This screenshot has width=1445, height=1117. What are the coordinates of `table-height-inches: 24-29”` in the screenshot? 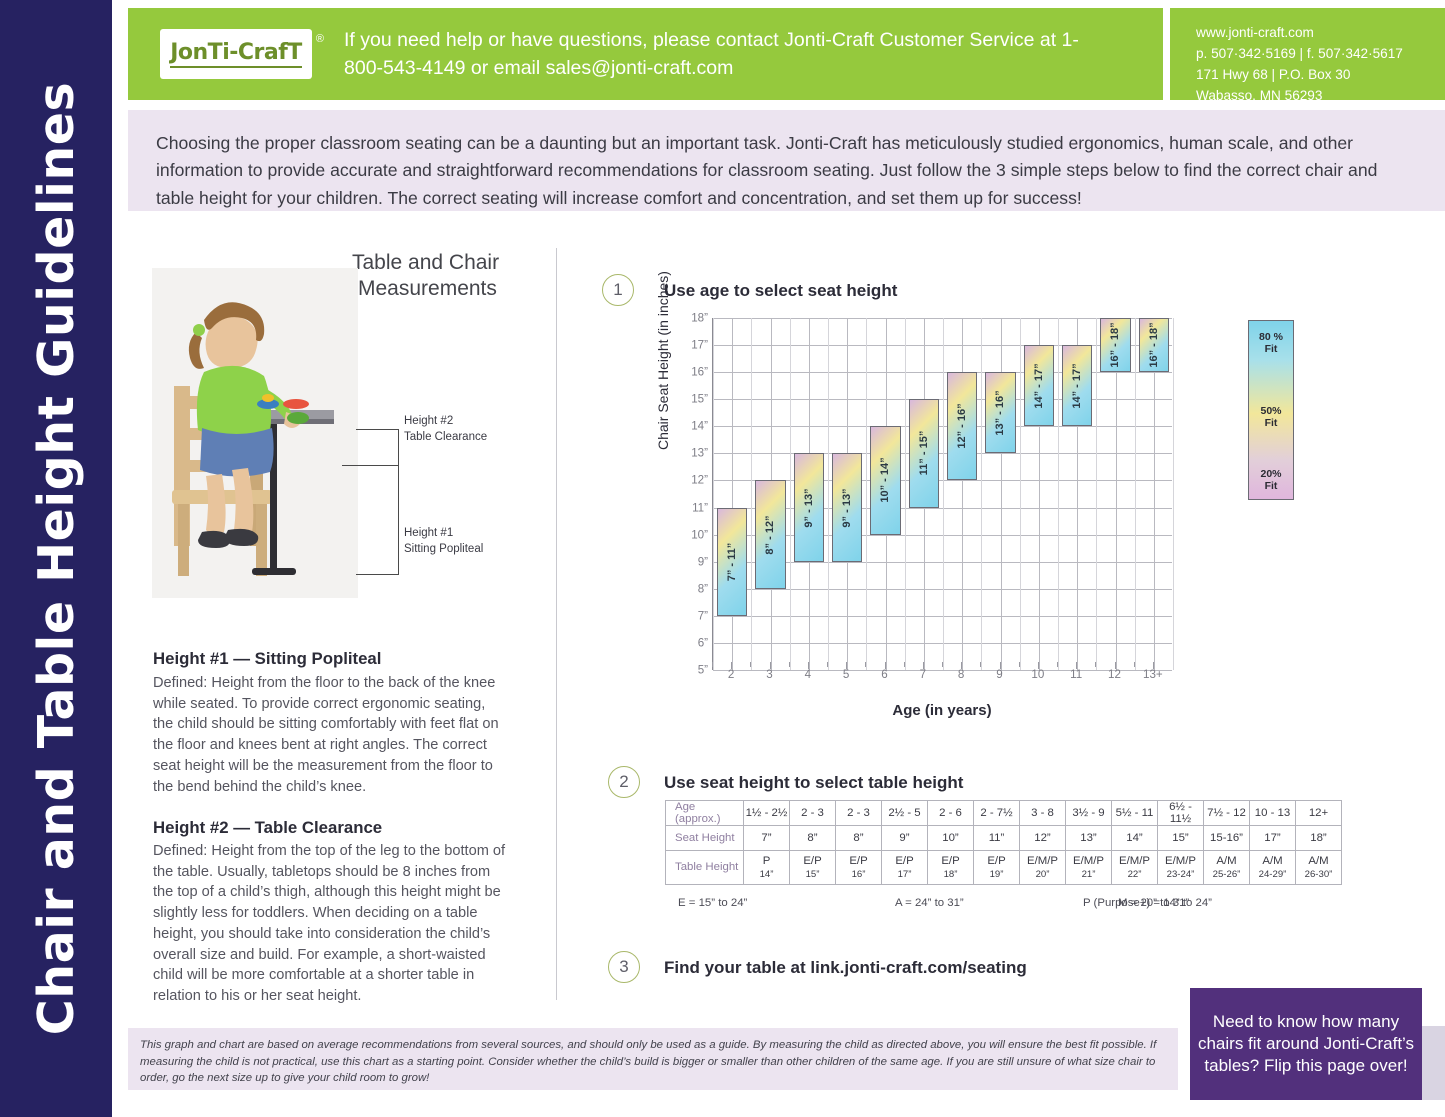 It's located at (1272, 874).